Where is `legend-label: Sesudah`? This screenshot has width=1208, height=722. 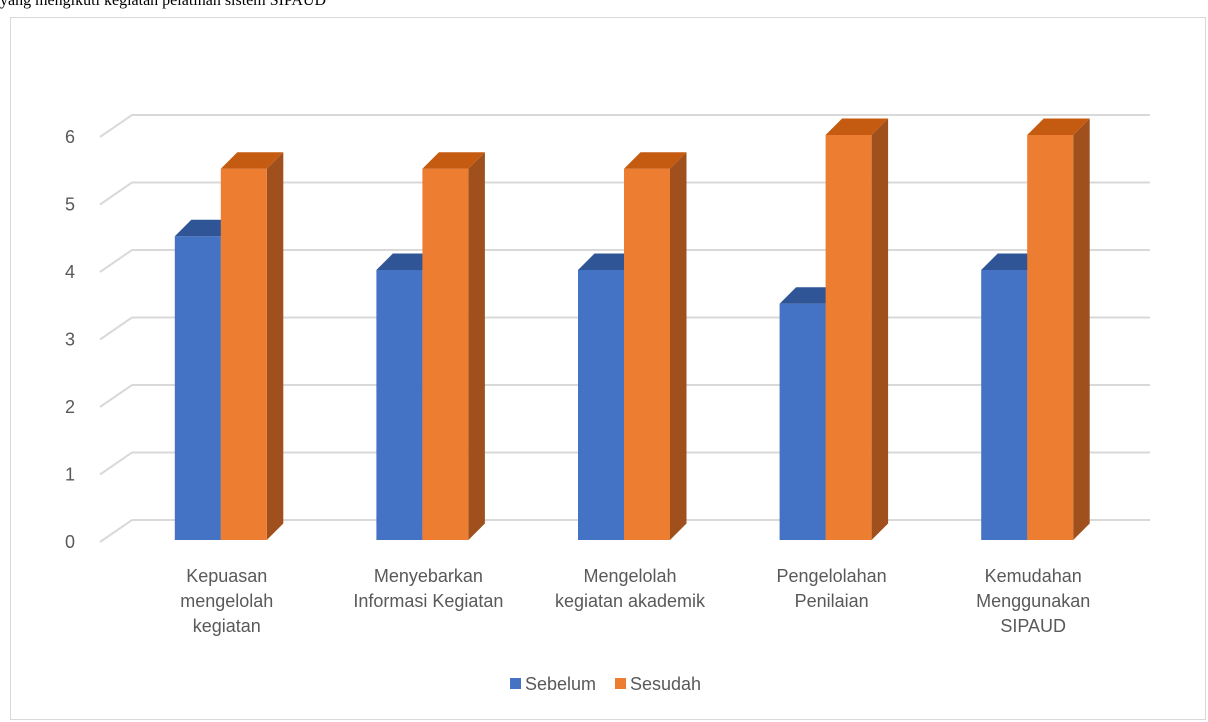 legend-label: Sesudah is located at coordinates (665, 684).